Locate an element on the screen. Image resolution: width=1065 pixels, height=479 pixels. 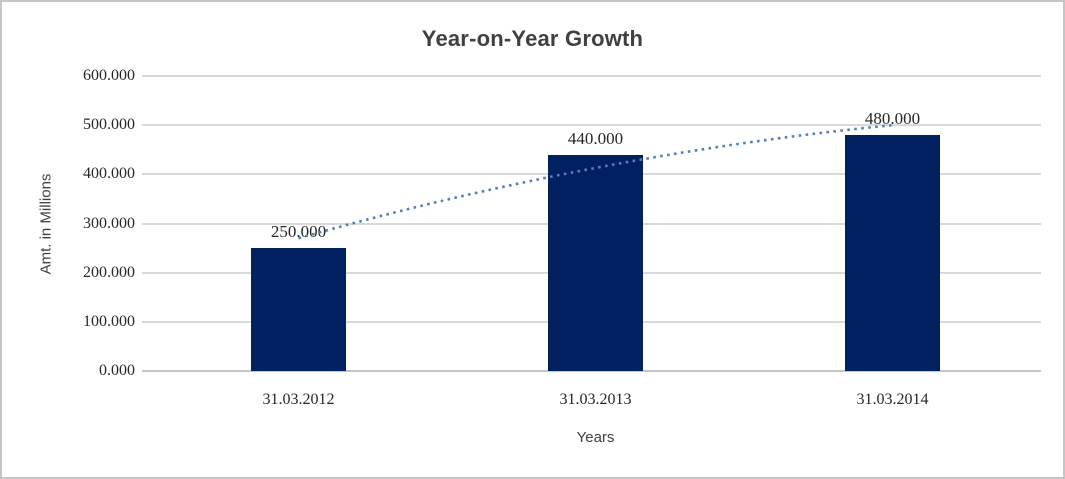
x-tick-label: 31.03.2014 is located at coordinates (892, 399).